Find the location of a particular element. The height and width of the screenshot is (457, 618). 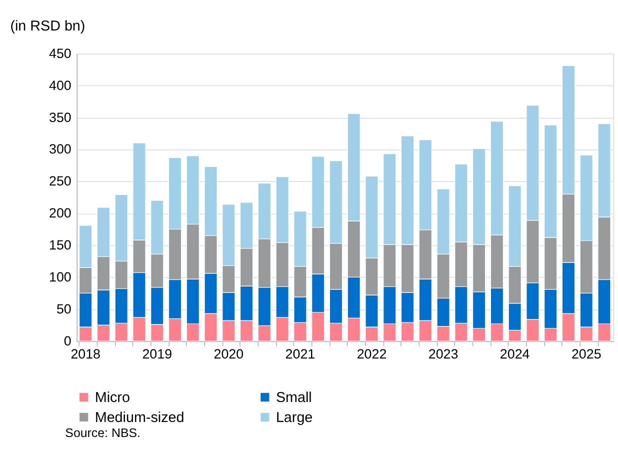

source-note: Source: NBS. is located at coordinates (103, 433).